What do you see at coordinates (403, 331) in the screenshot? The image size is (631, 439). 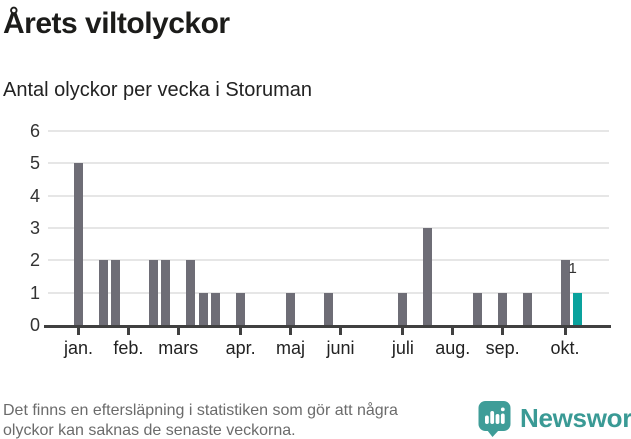 I see `x-tick-juli` at bounding box center [403, 331].